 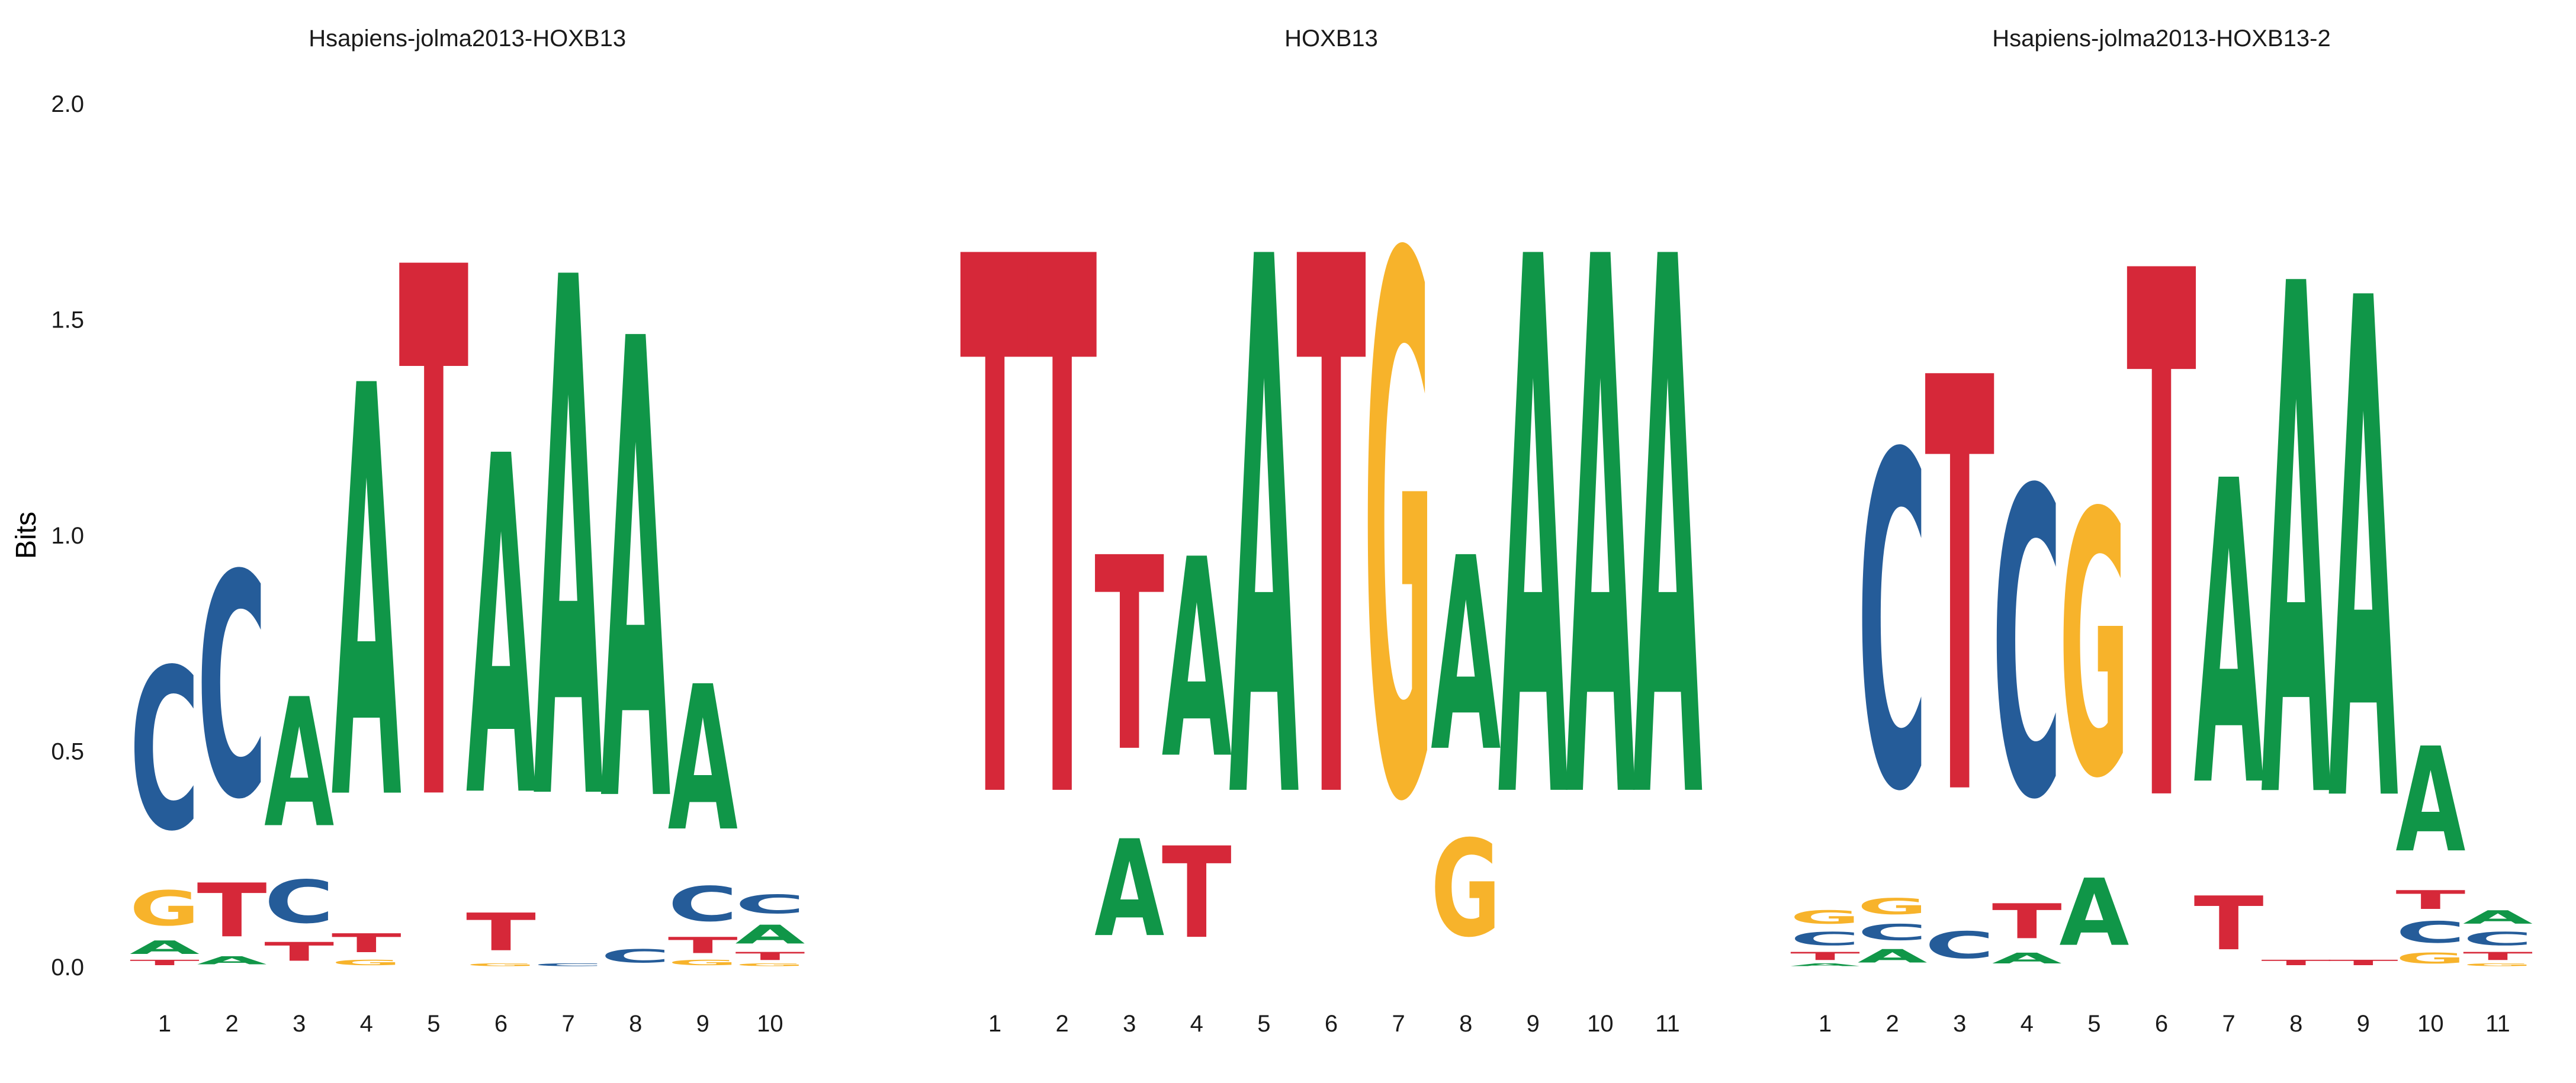 I want to click on y-axis-label: Bits, so click(x=26, y=536).